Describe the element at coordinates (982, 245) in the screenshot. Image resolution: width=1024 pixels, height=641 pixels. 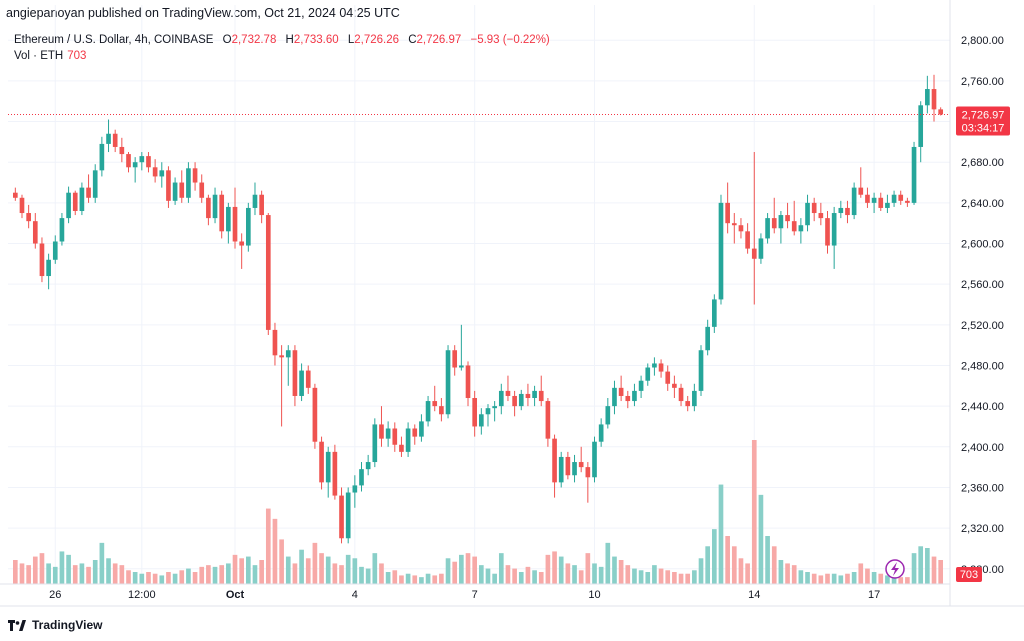
I see `y-tick-label: 2,600.00` at that location.